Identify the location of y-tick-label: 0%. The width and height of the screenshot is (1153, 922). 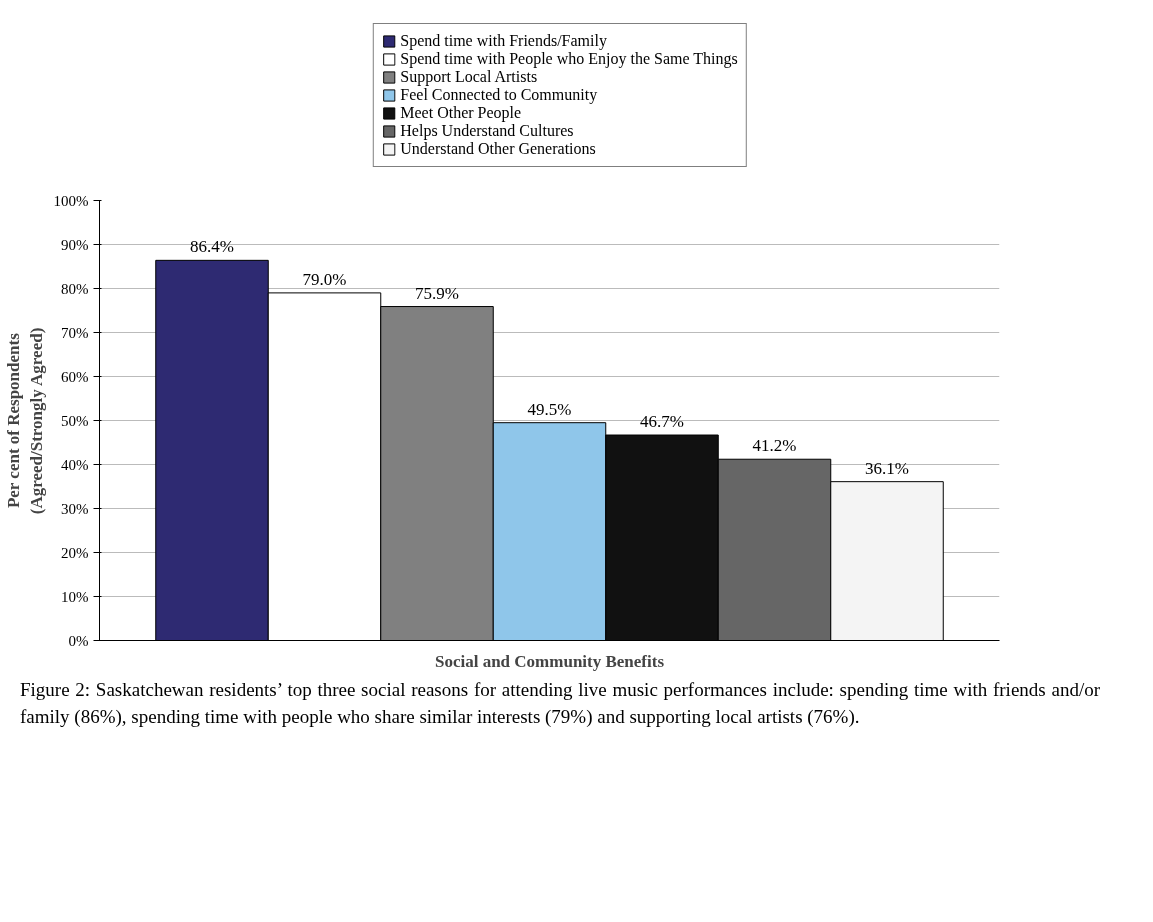
(78, 640).